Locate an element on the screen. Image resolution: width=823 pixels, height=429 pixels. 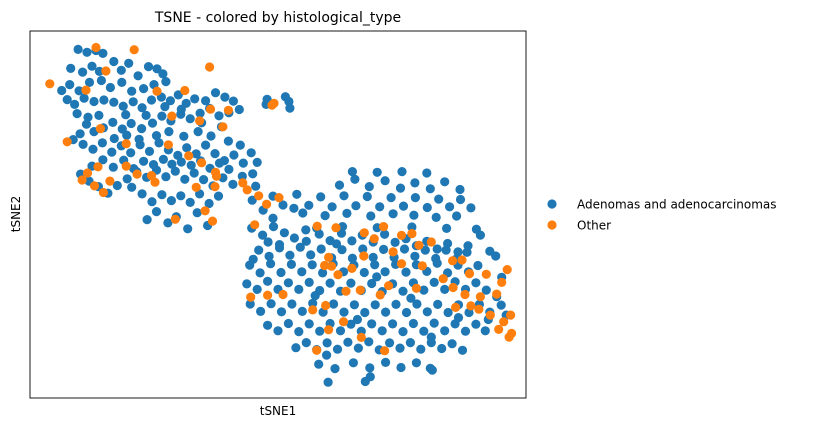
y-axis-label: tSNE2 is located at coordinates (16, 214).